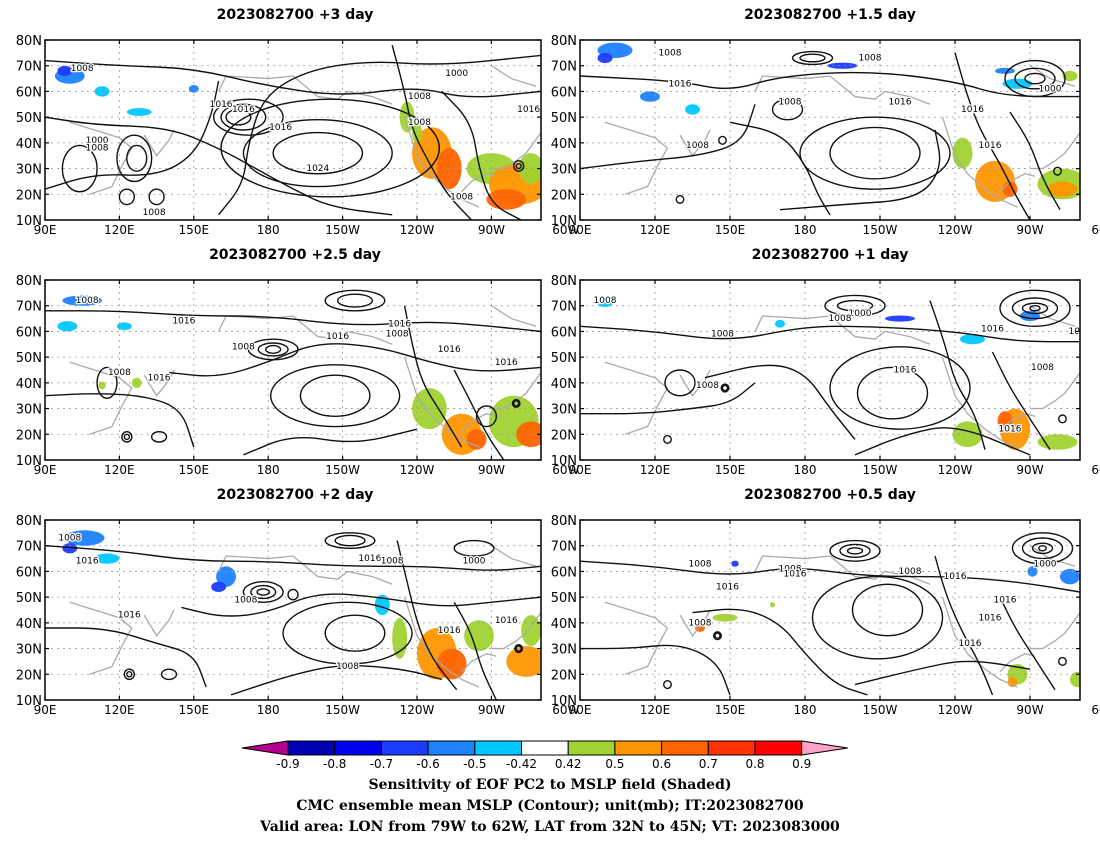 The width and height of the screenshot is (1100, 850). What do you see at coordinates (268, 470) in the screenshot?
I see `lon-tick-label: 180` at bounding box center [268, 470].